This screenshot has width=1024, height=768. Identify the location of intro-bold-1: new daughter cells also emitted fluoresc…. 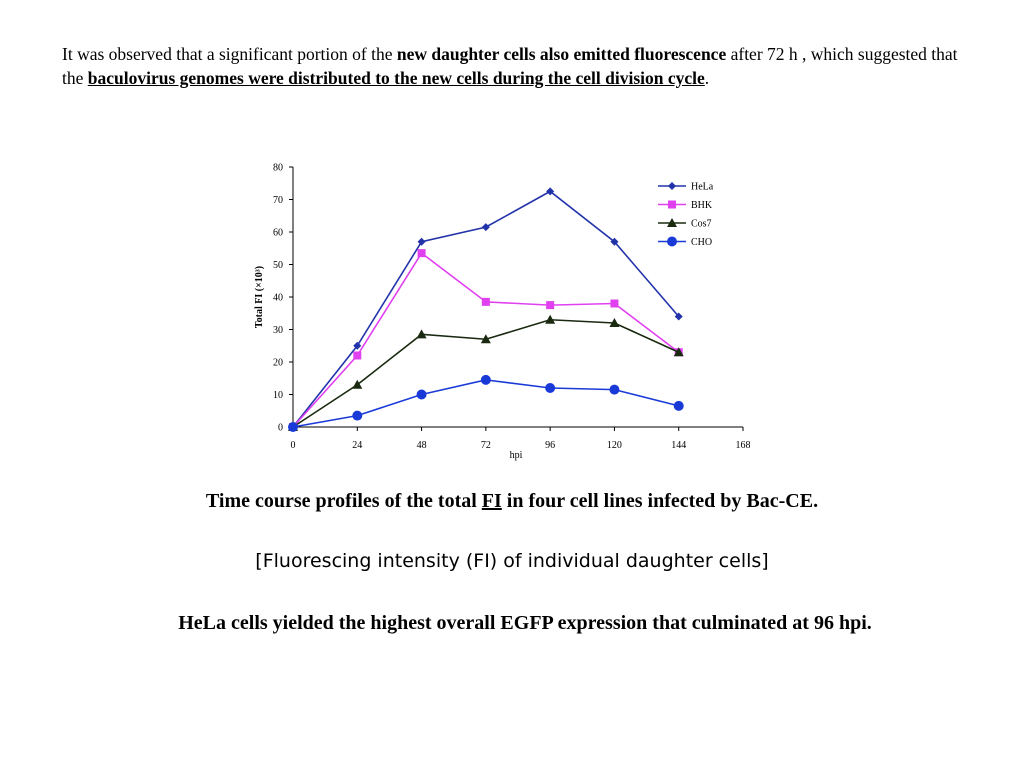
(561, 54).